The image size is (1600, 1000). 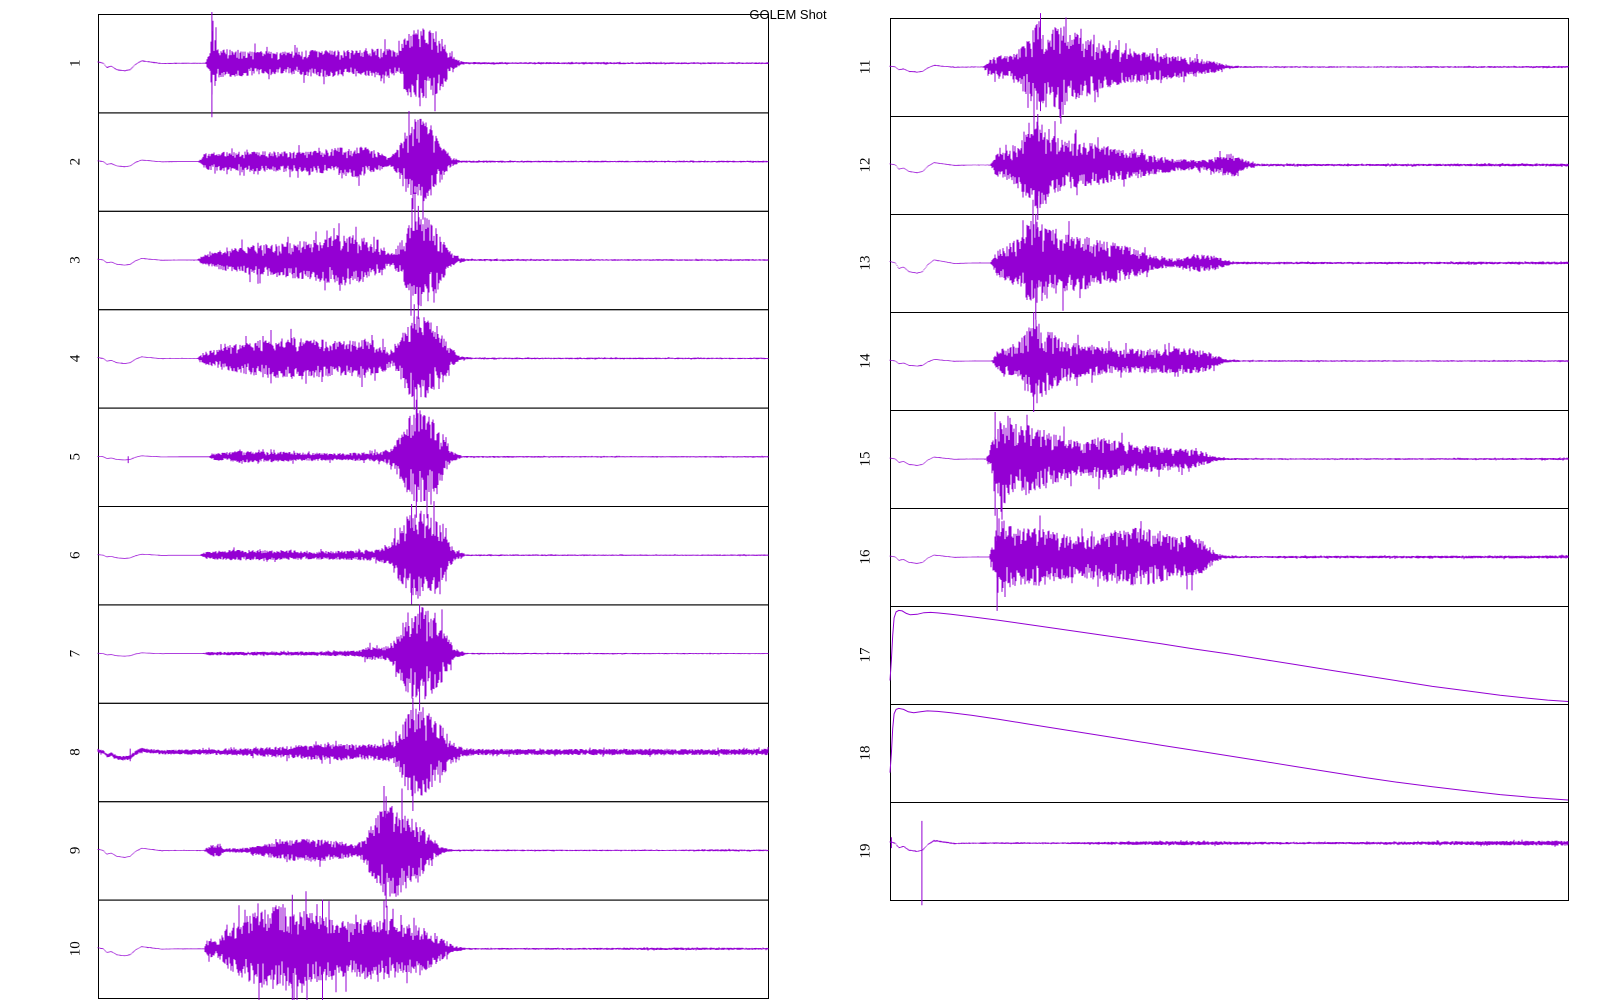 I want to click on panel-label-17: 17, so click(x=865, y=655).